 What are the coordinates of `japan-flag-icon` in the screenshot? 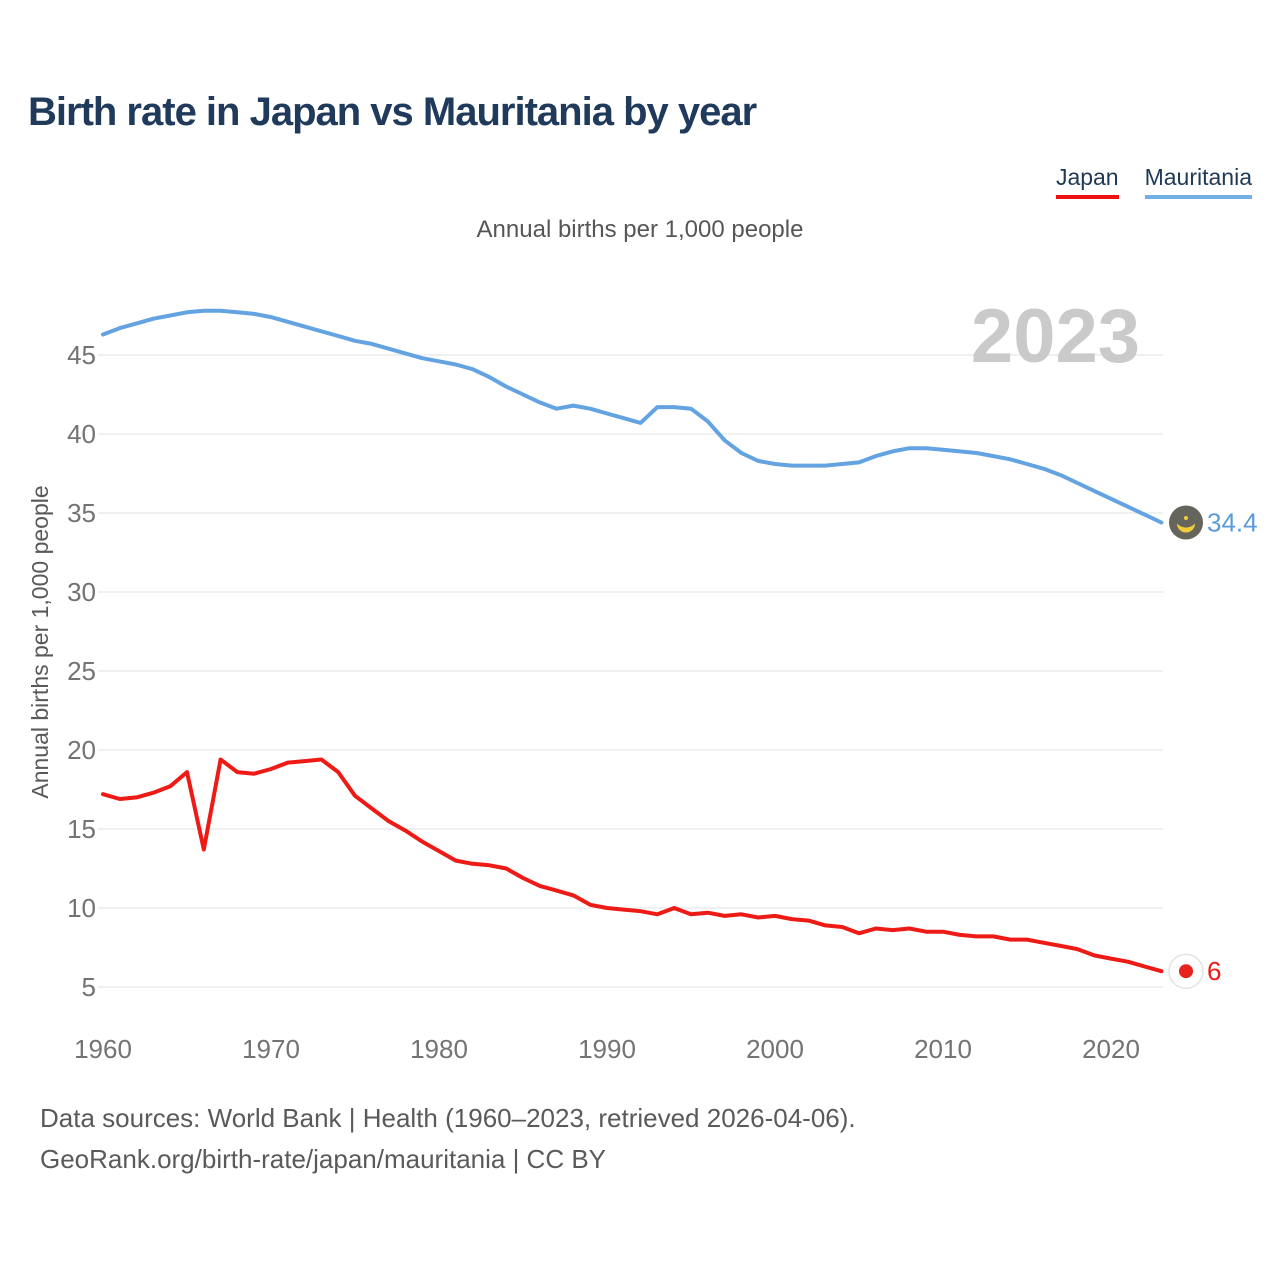 It's located at (1186, 971).